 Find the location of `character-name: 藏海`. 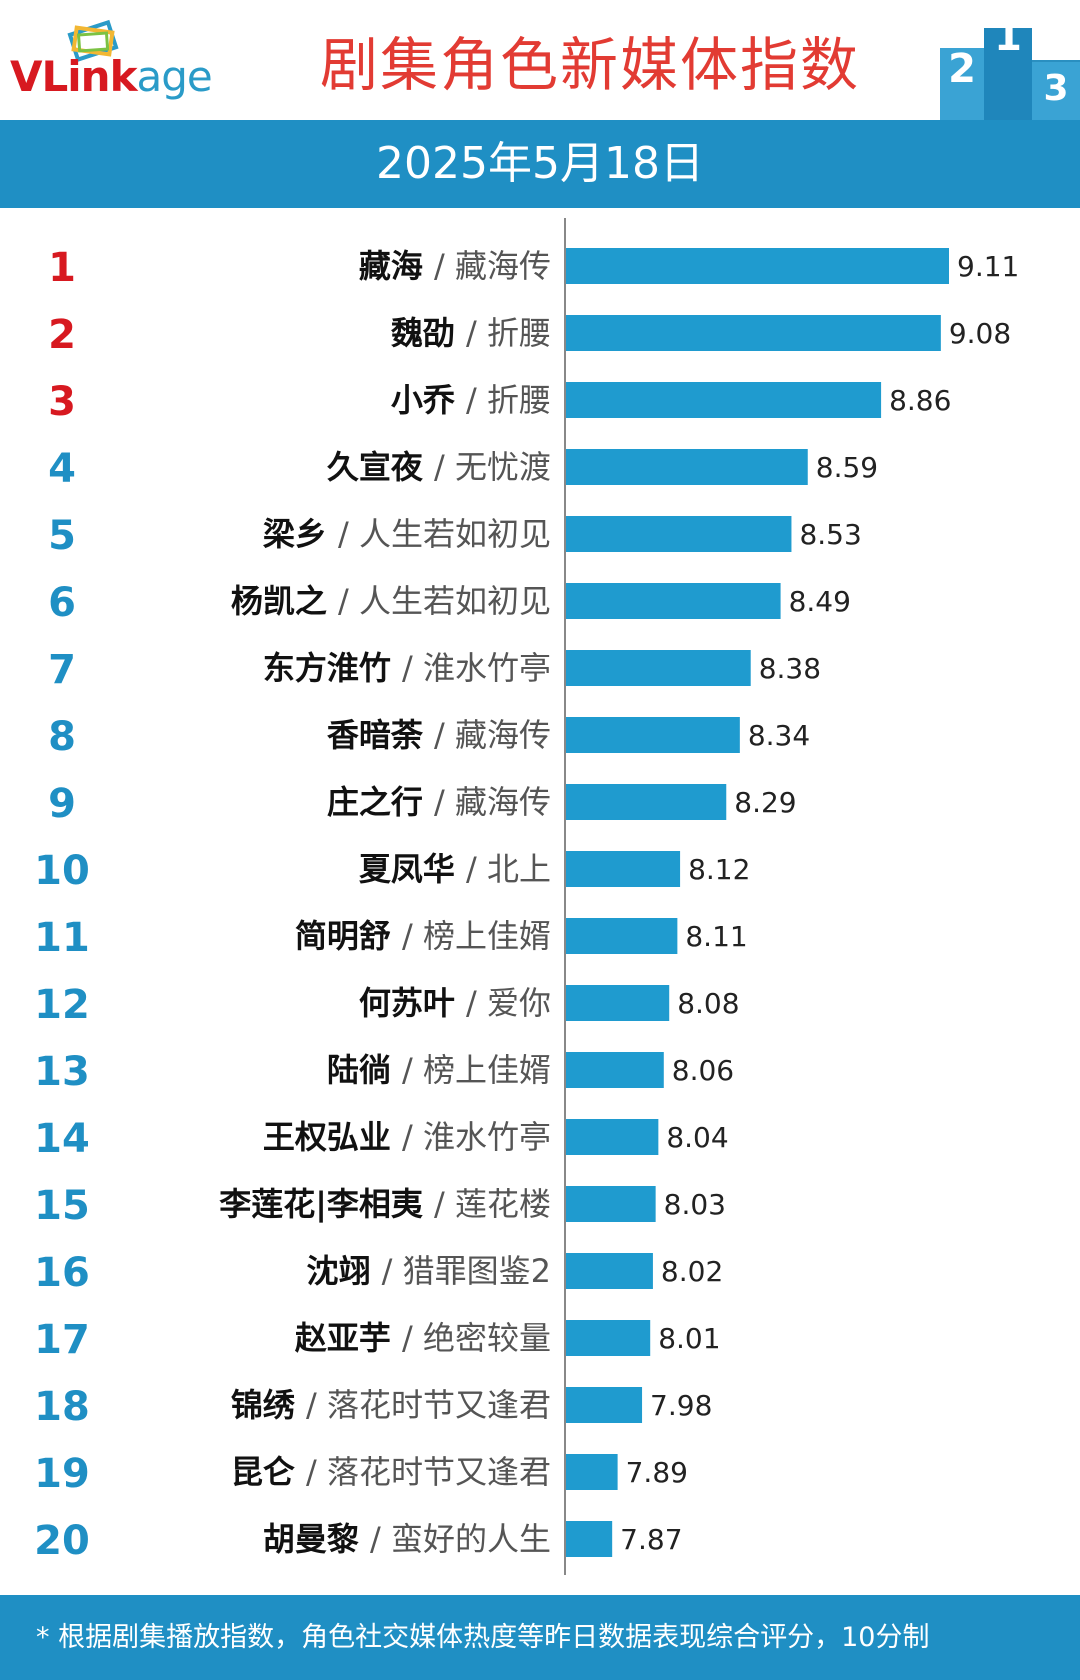

character-name: 藏海 is located at coordinates (396, 266).